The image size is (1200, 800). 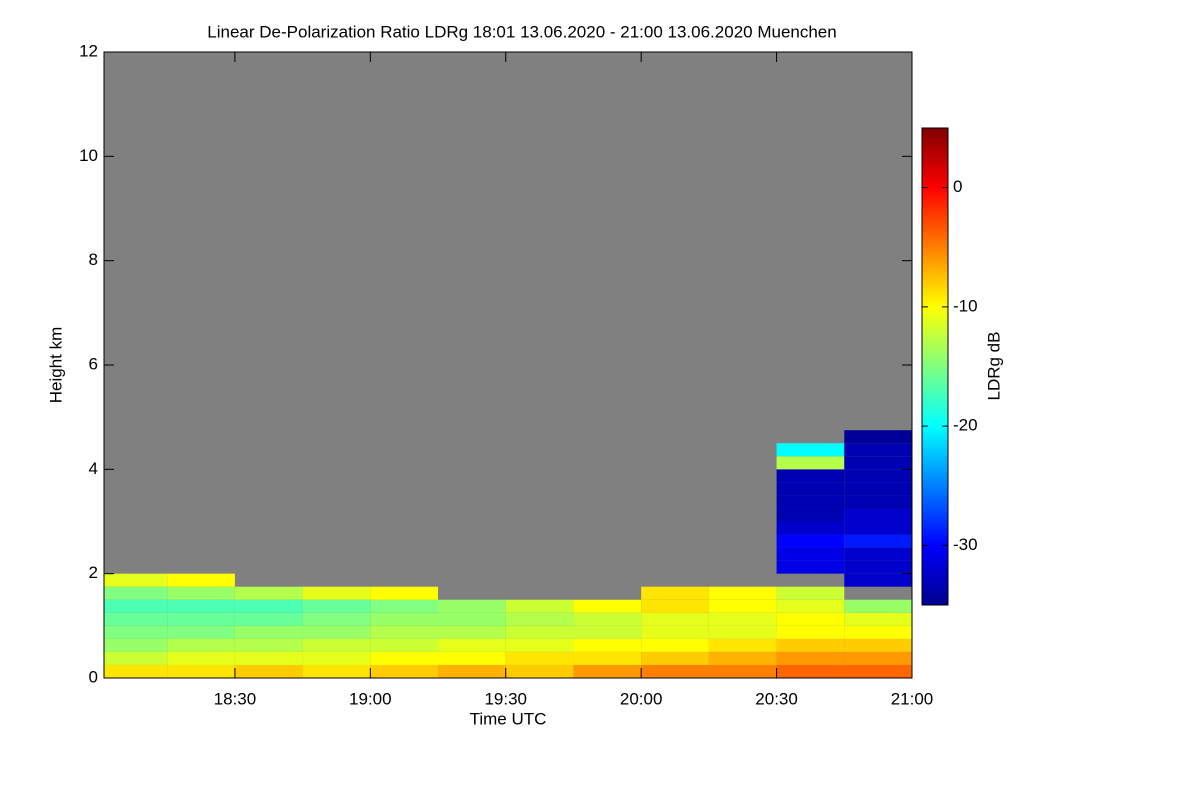 I want to click on colorbar-tick-label: -20, so click(x=965, y=425).